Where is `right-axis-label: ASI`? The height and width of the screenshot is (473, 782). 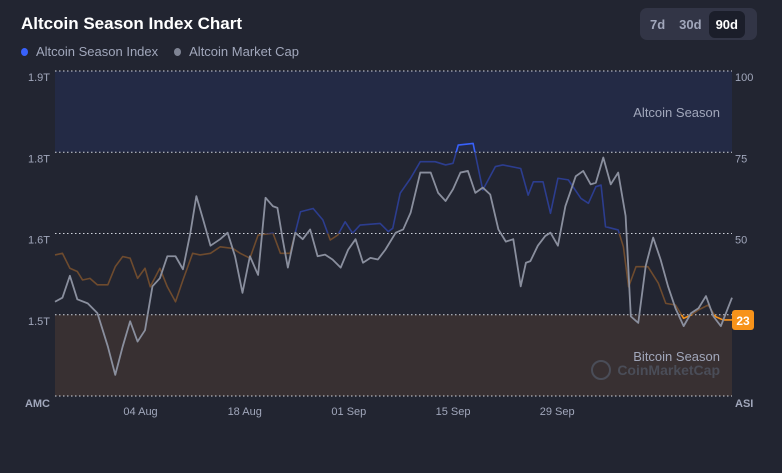 right-axis-label: ASI is located at coordinates (744, 404).